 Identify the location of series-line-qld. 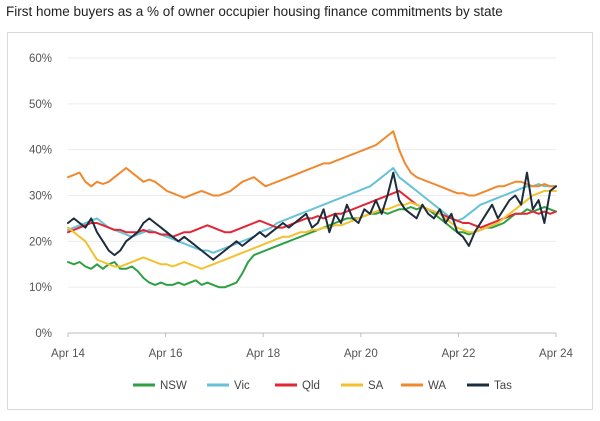
(312, 213).